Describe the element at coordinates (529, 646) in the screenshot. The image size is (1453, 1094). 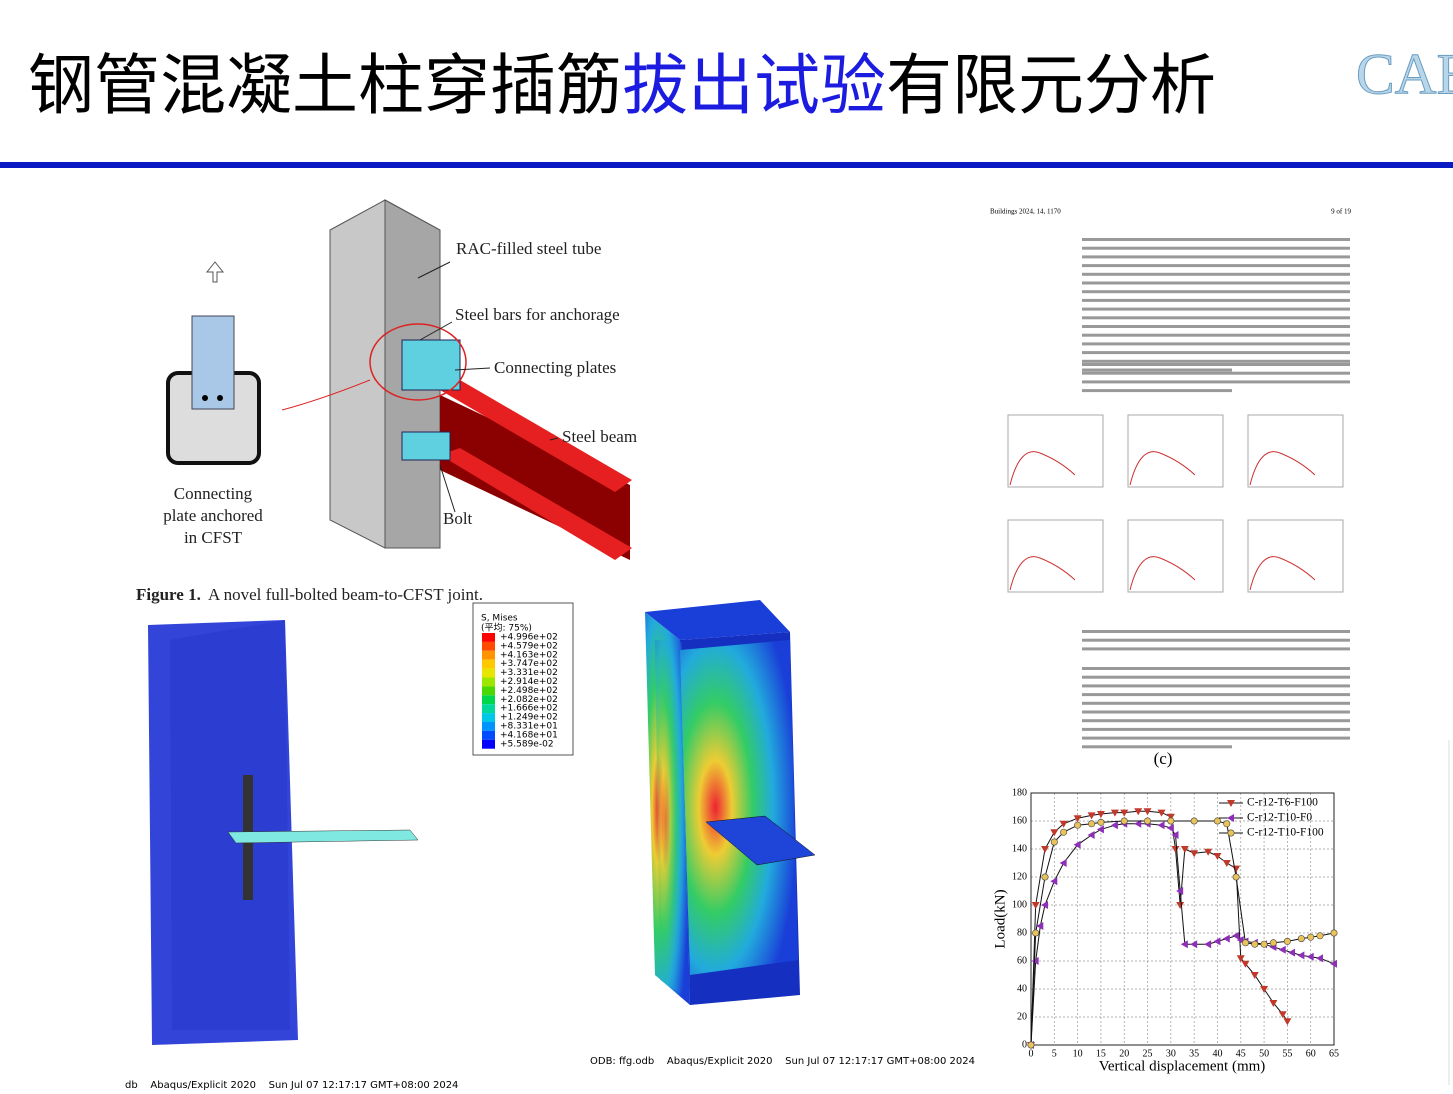
I see `legend-level: +4.579e+02` at that location.